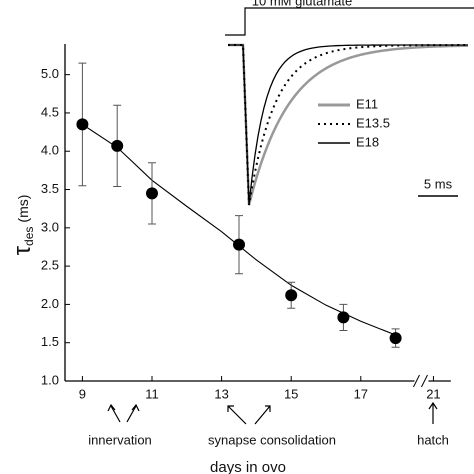  I want to click on y-tick-label: 3.0, so click(50, 226).